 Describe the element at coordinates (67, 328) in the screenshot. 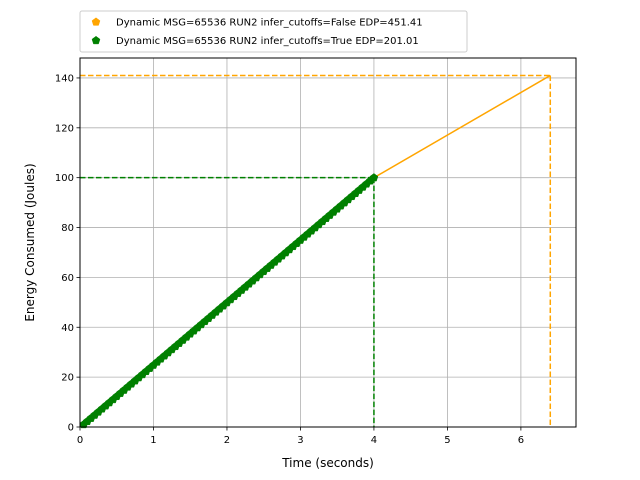

I see `y-tick-label: 40` at that location.